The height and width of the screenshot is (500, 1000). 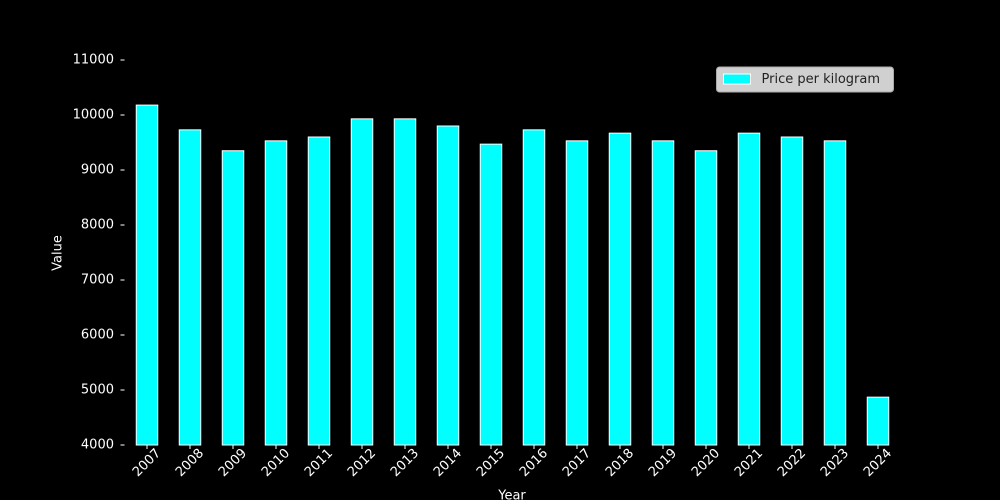 What do you see at coordinates (97, 335) in the screenshot?
I see `y-tick-label: 6000` at bounding box center [97, 335].